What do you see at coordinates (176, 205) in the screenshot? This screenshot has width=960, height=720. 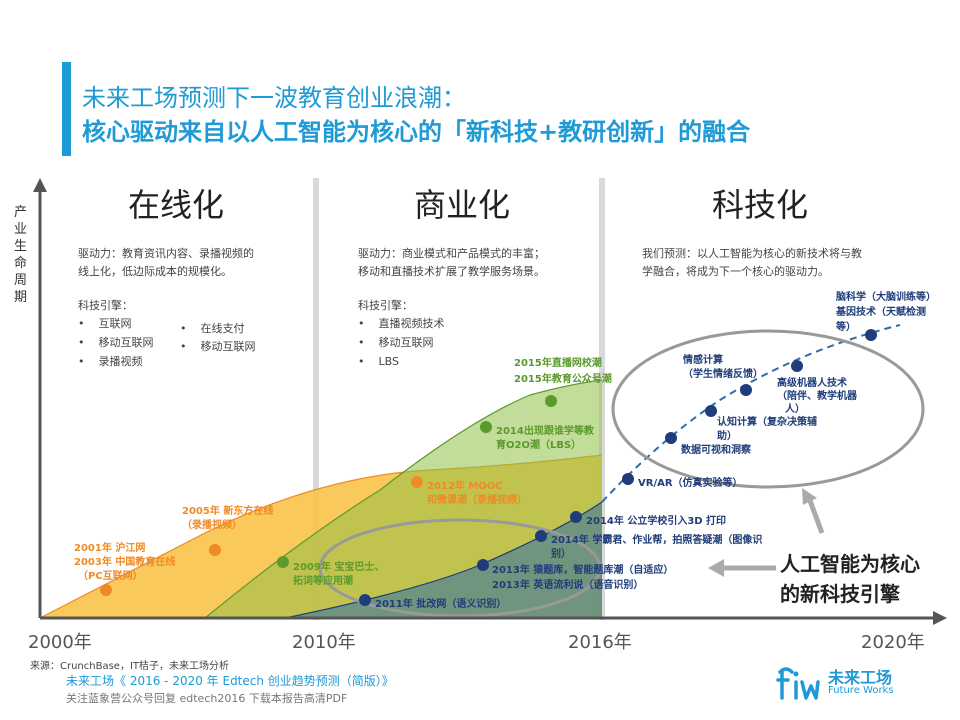 I see `era-title-online: 在线化` at bounding box center [176, 205].